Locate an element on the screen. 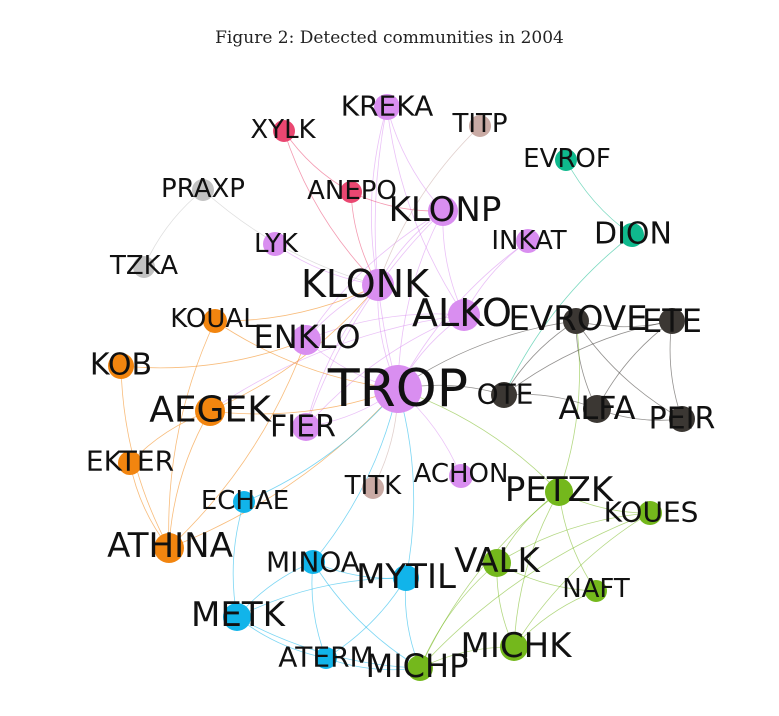  edge-petzk-michk is located at coordinates (536, 569).